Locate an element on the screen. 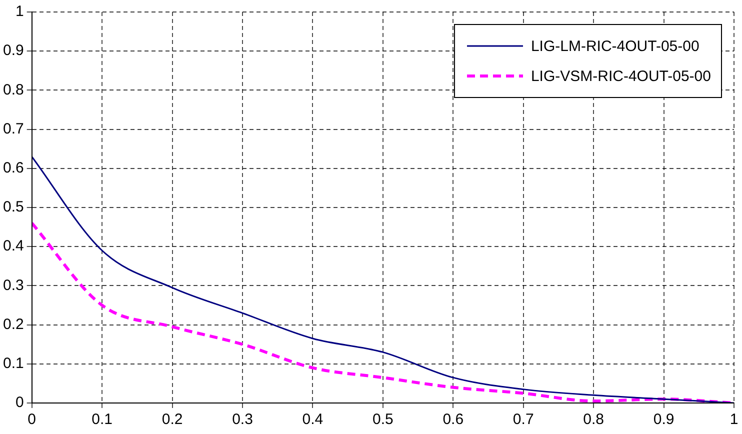  x-tick-label: 1 is located at coordinates (734, 419).